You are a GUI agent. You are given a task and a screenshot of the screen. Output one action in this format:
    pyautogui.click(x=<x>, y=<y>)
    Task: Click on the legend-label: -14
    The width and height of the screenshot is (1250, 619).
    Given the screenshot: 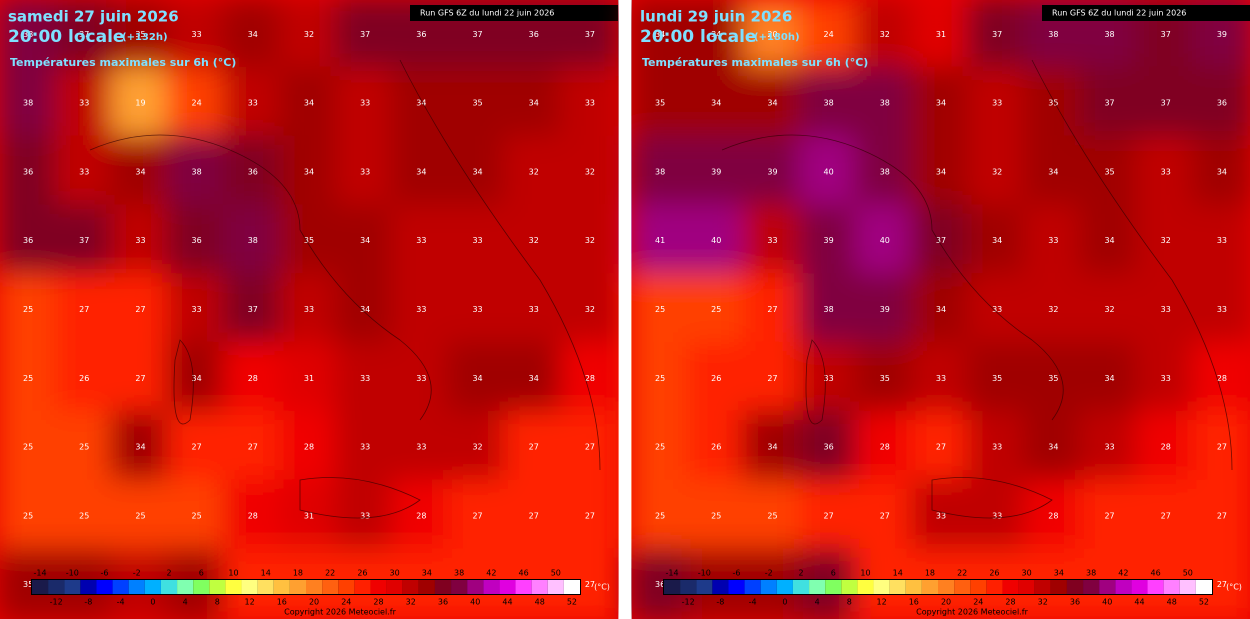 What is the action you would take?
    pyautogui.click(x=672, y=573)
    